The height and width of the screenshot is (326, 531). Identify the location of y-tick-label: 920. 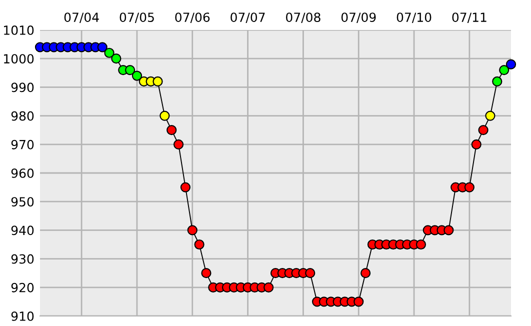
(22, 287).